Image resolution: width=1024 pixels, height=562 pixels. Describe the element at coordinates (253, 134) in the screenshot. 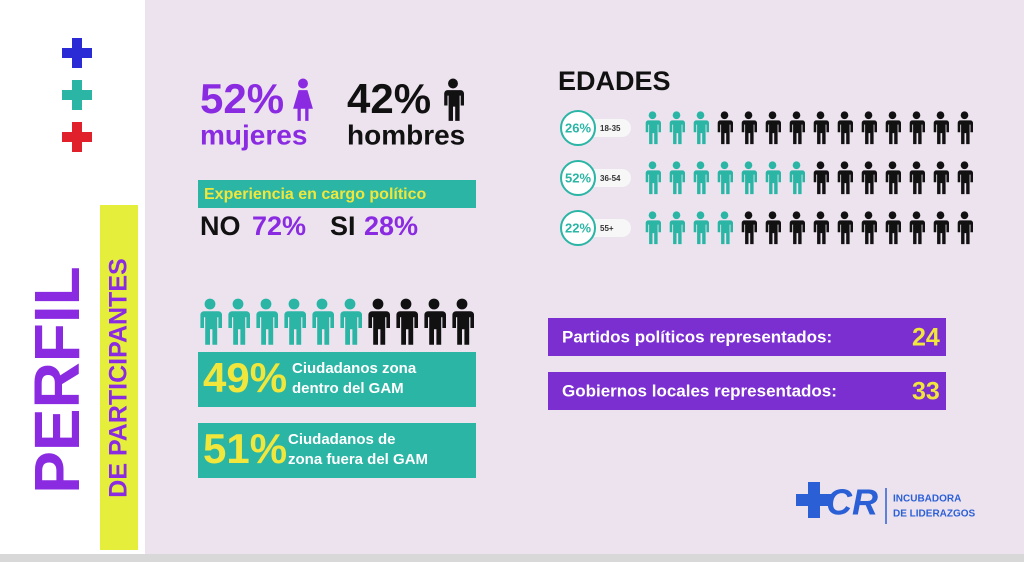

I see `women-label: mujeres` at that location.